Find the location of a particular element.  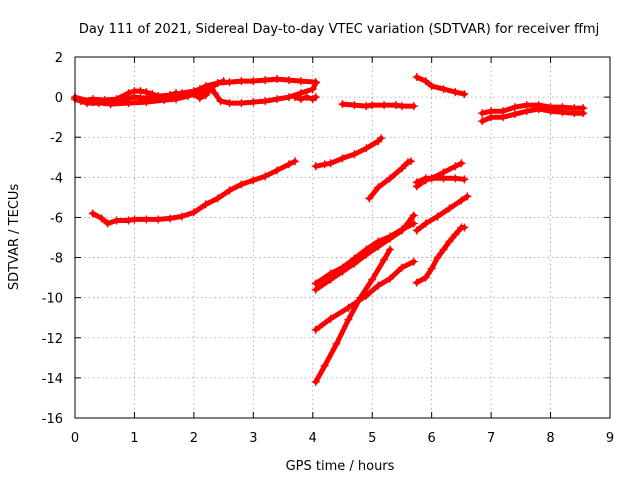

x-tick-label: 6 is located at coordinates (432, 438).